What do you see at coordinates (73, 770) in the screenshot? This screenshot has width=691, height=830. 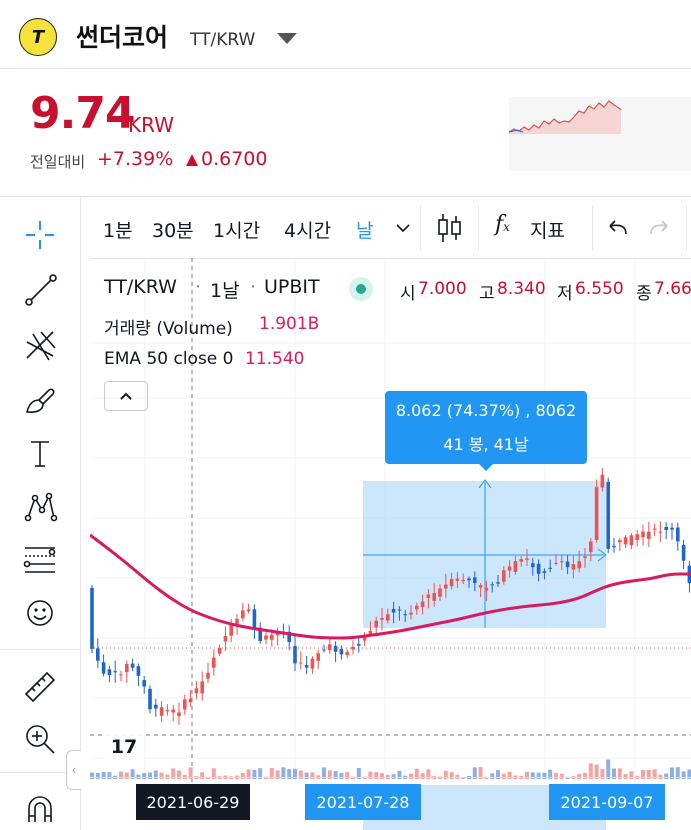 I see `collapse-toolbar-button: ‹` at bounding box center [73, 770].